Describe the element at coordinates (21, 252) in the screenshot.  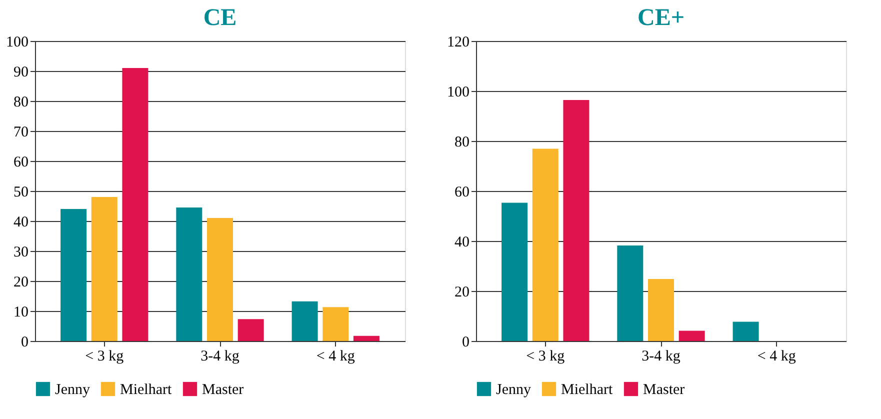
I see `y-tick-label: 30` at that location.